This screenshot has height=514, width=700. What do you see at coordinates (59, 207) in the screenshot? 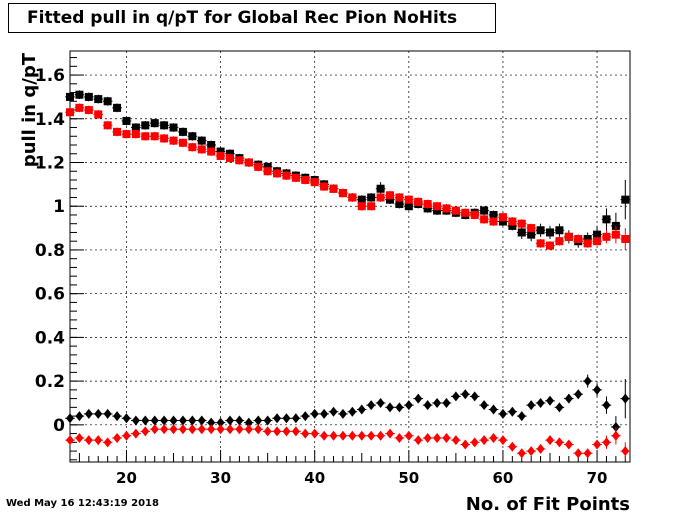
I see `y-tick-label: 1` at bounding box center [59, 207].